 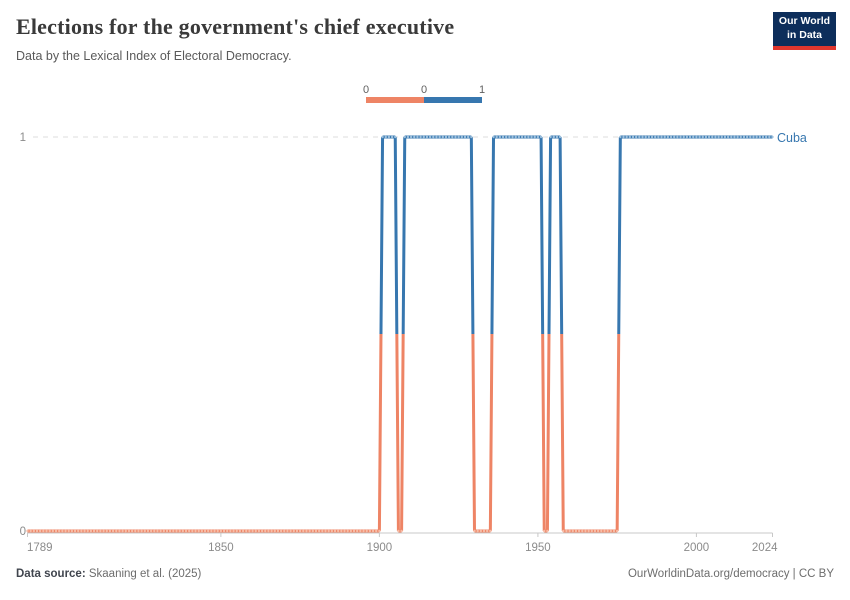 I want to click on x-tick-label: 1850, so click(x=221, y=548).